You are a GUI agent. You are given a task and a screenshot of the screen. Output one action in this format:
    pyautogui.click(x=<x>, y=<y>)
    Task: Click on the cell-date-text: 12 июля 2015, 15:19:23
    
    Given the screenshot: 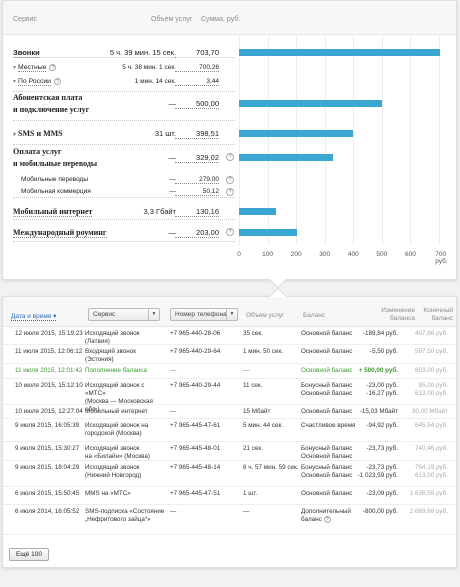 What is the action you would take?
    pyautogui.click(x=49, y=333)
    